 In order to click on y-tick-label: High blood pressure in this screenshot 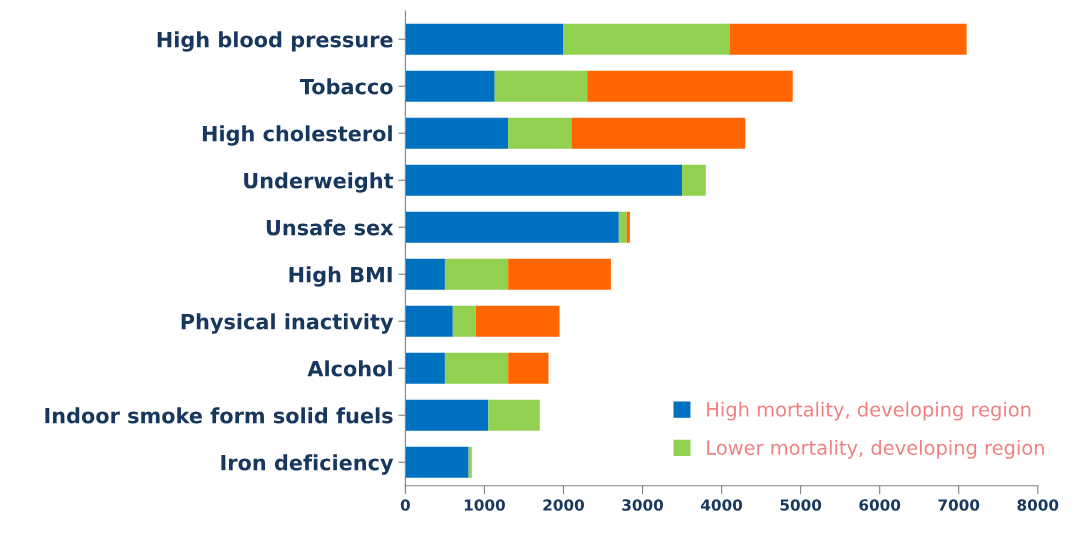, I will do `click(275, 41)`.